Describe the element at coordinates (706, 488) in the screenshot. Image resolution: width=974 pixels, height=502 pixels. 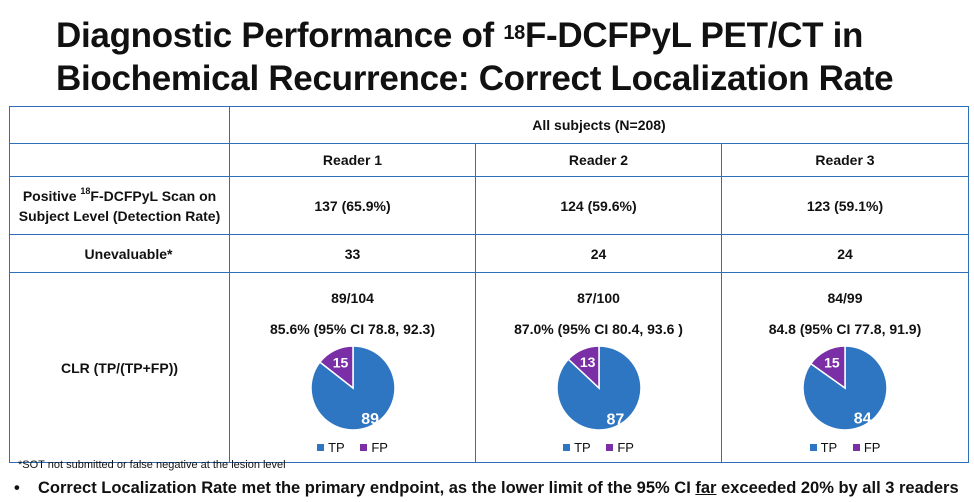
I see `emphasis-far: far` at that location.